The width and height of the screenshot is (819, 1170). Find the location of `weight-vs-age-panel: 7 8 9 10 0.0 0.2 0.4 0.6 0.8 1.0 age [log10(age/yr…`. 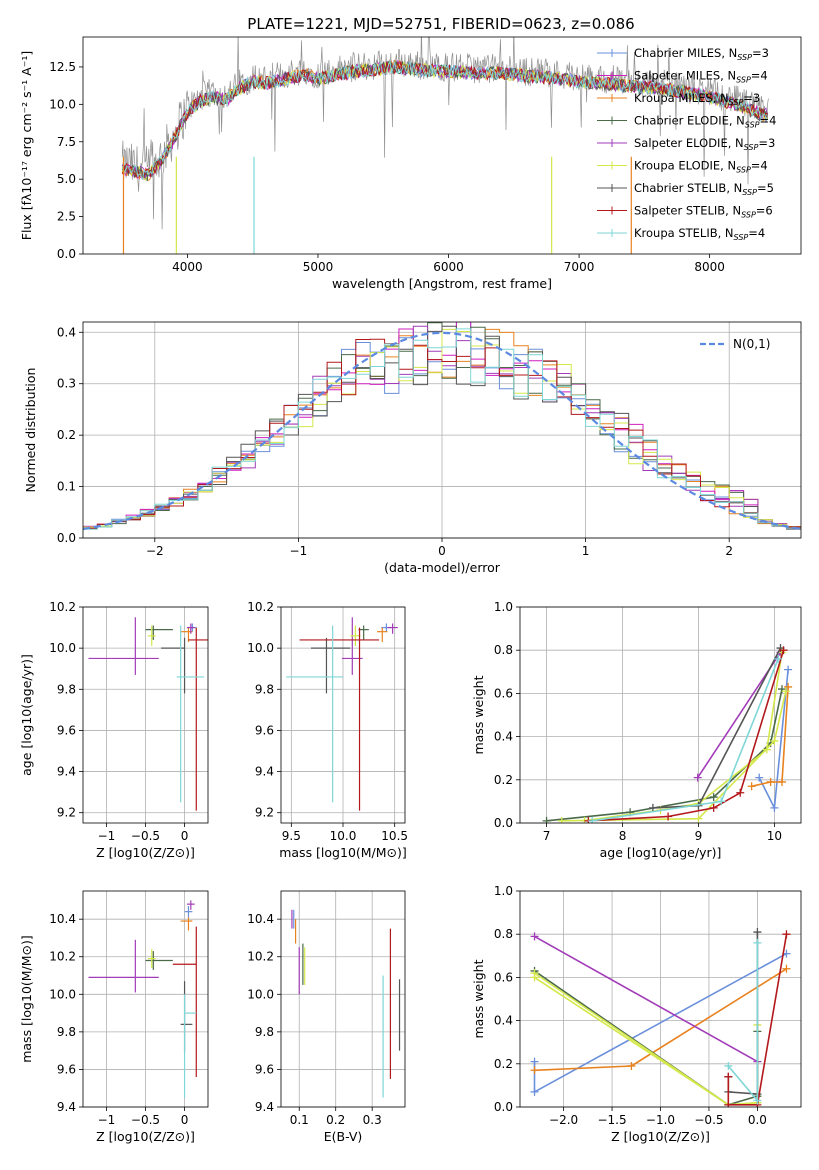

weight-vs-age-panel: 7 8 9 10 0.0 0.2 0.4 0.6 0.8 1.0 age [log10(age/yr… is located at coordinates (636, 730).